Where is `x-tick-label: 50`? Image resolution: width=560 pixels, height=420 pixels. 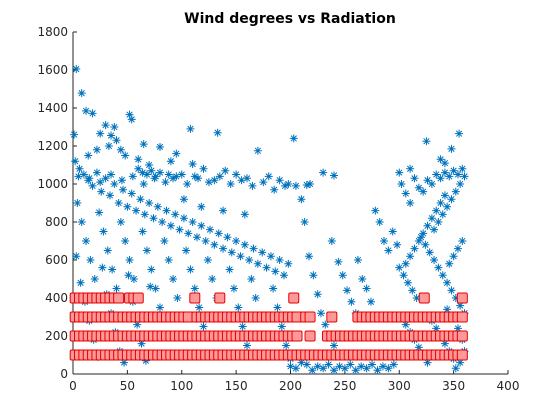
x-tick-label: 50 is located at coordinates (127, 386).